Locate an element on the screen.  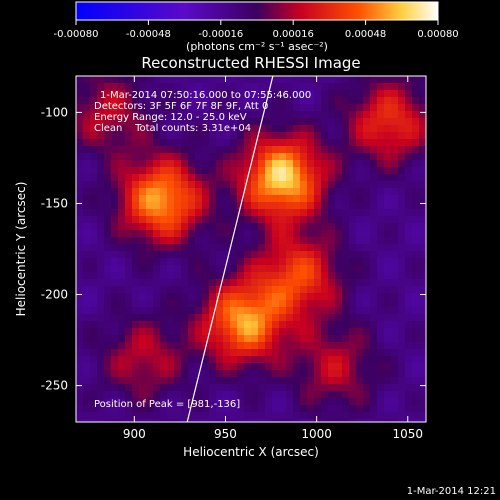
x-tick-label: 900 is located at coordinates (134, 434).